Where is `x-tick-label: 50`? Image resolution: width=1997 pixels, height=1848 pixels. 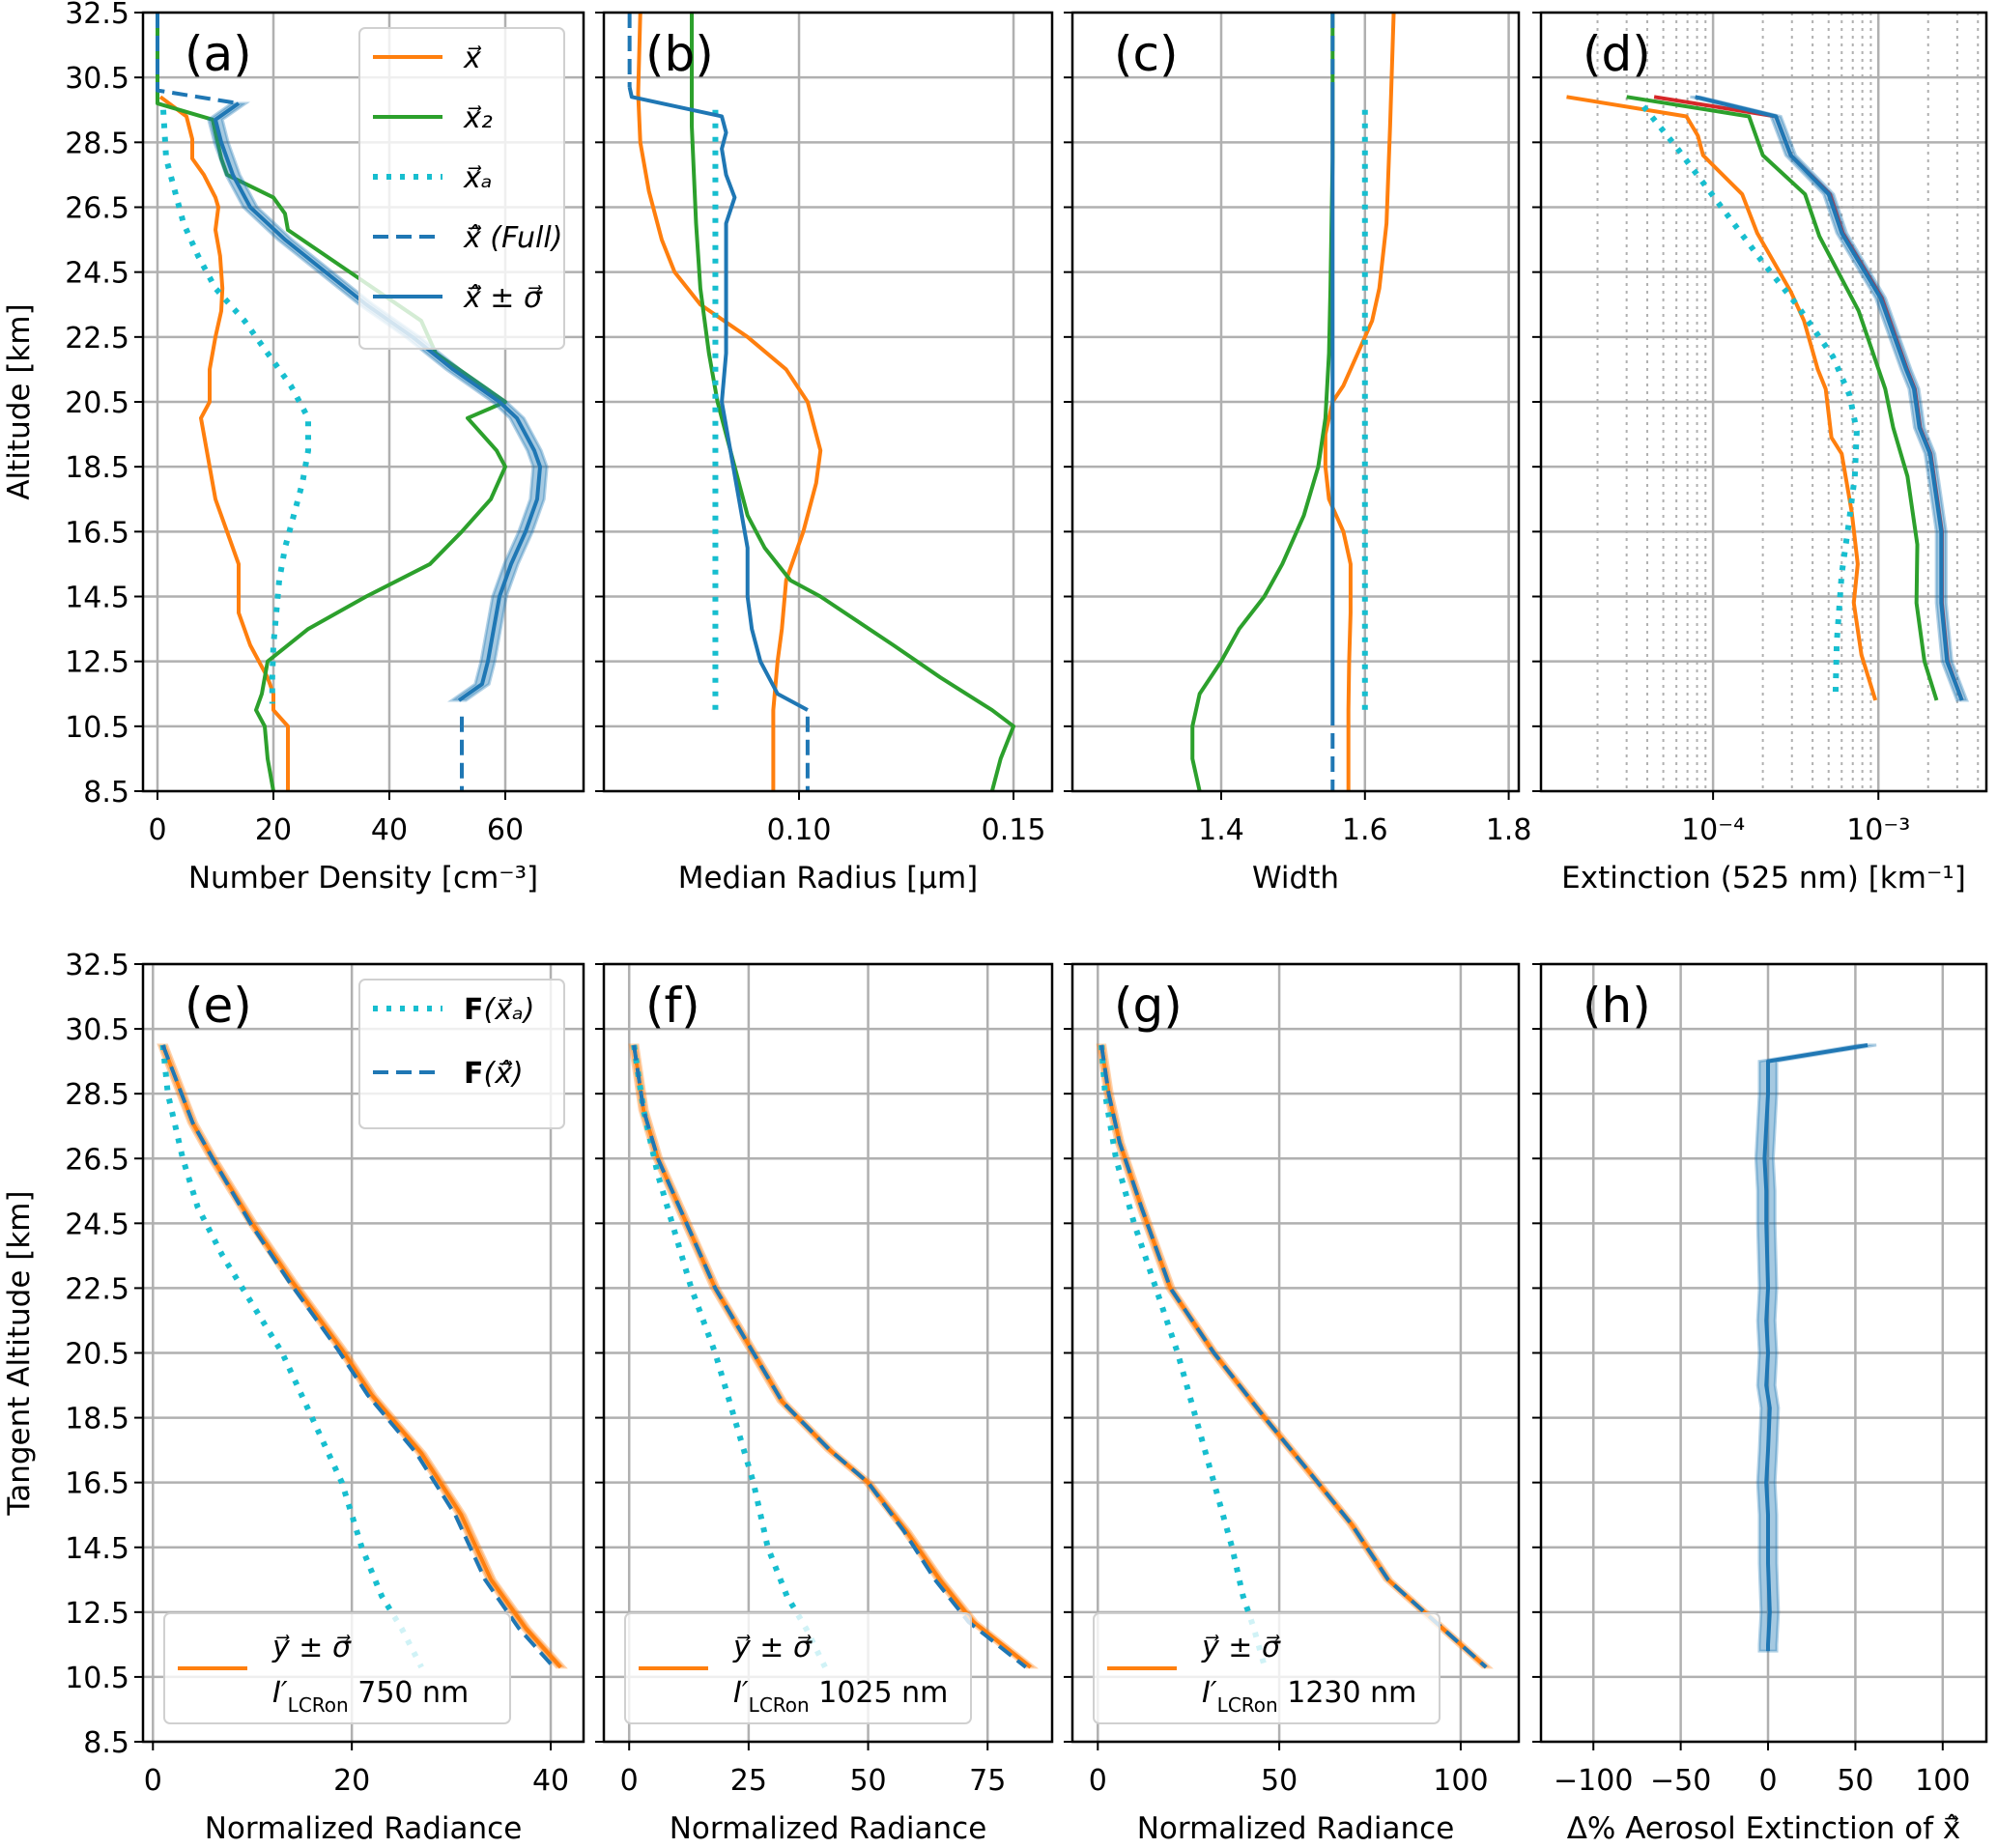
x-tick-label: 50 is located at coordinates (1855, 1781).